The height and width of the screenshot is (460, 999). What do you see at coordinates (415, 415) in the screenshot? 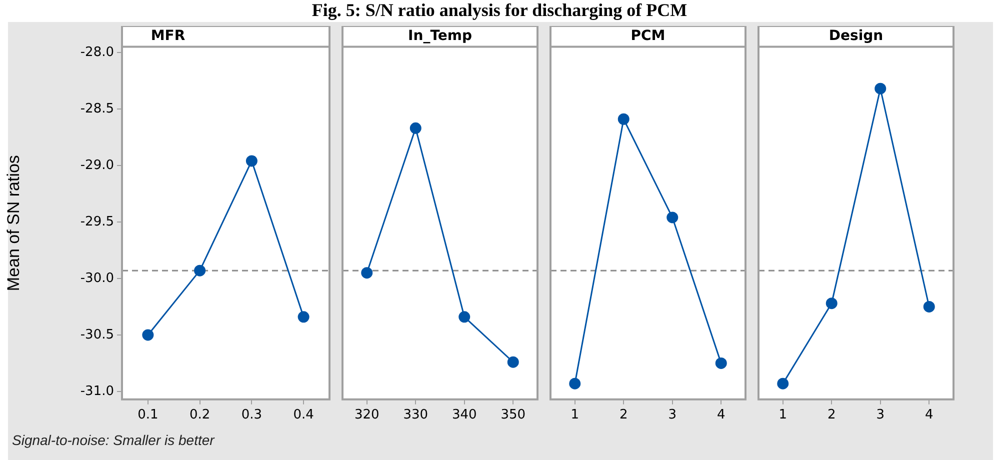
I see `x-tick-label: 330` at bounding box center [415, 415].